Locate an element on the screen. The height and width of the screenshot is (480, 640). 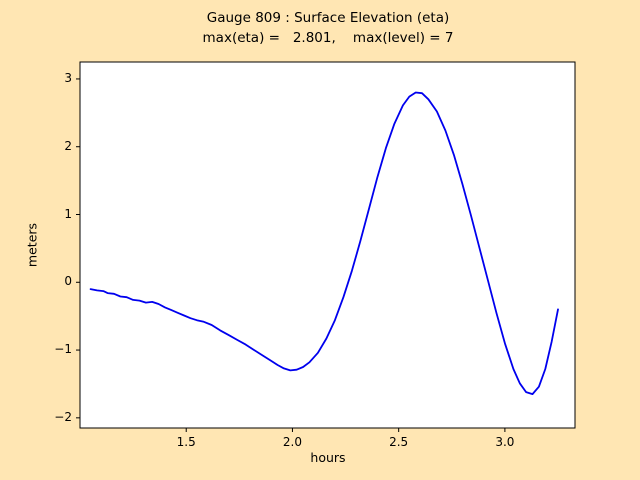
y-tick-label: 3 is located at coordinates (68, 77).